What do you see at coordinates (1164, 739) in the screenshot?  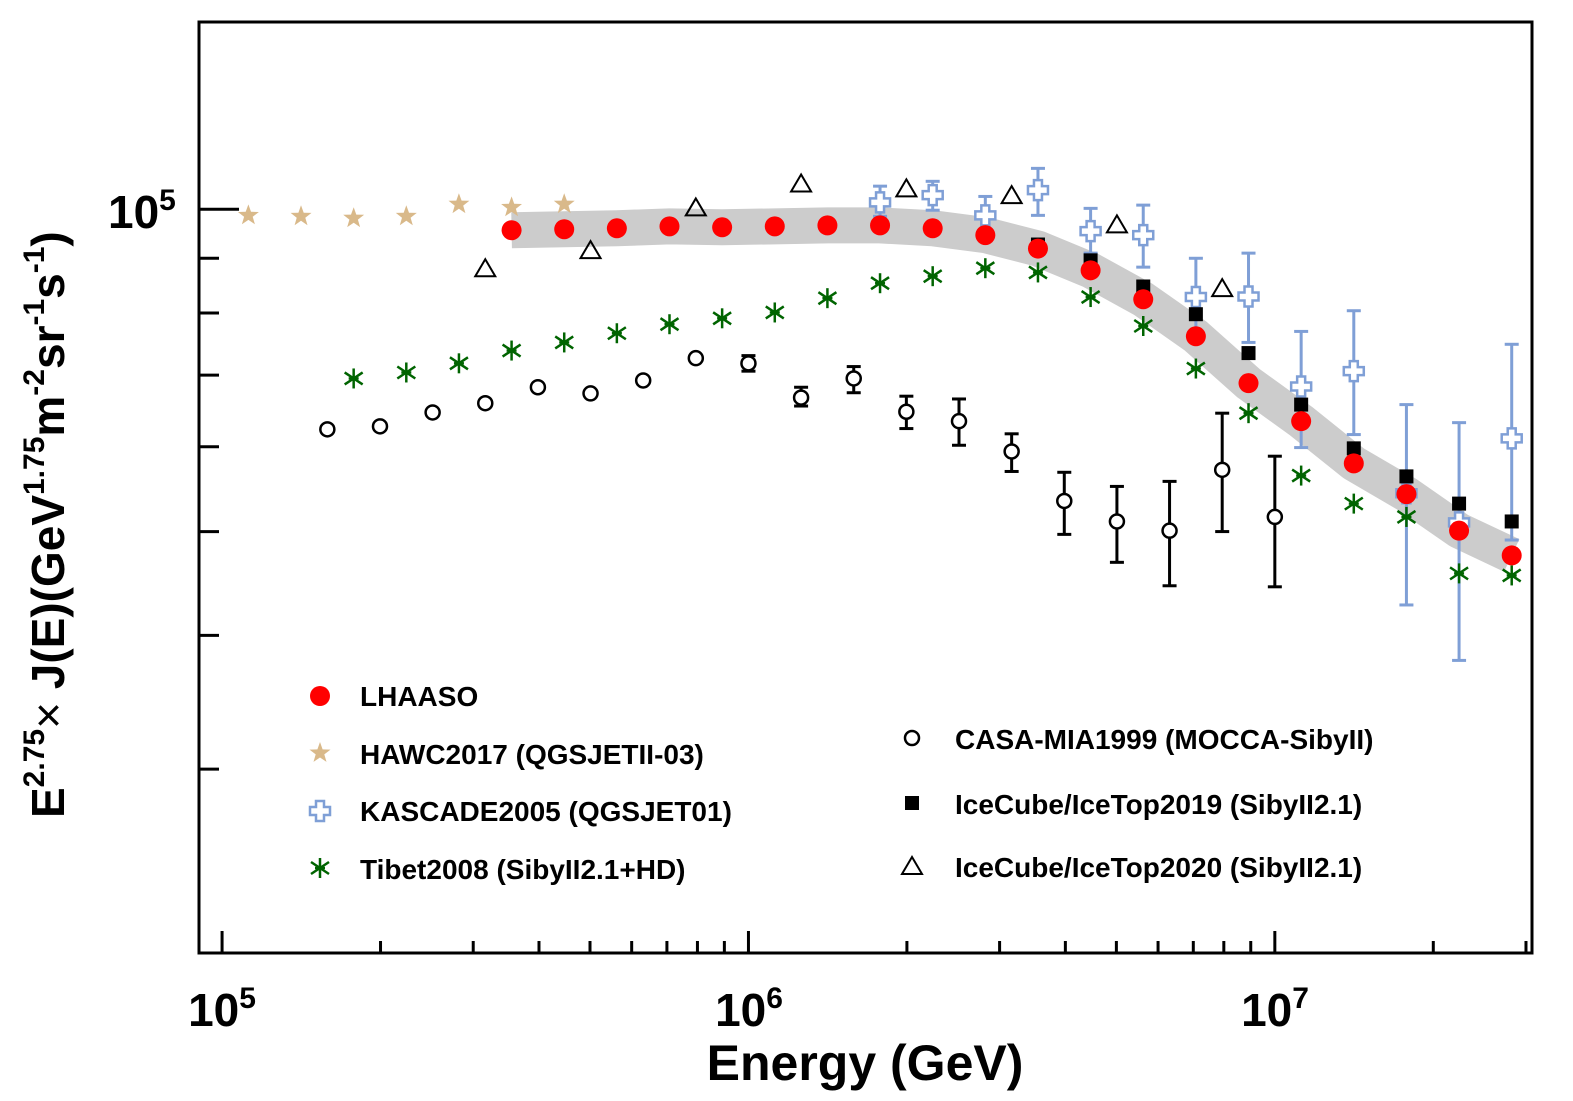 I see `legend-label-casa-mia: CASA-MIA1999 (MOCCA-SibyII)` at bounding box center [1164, 739].